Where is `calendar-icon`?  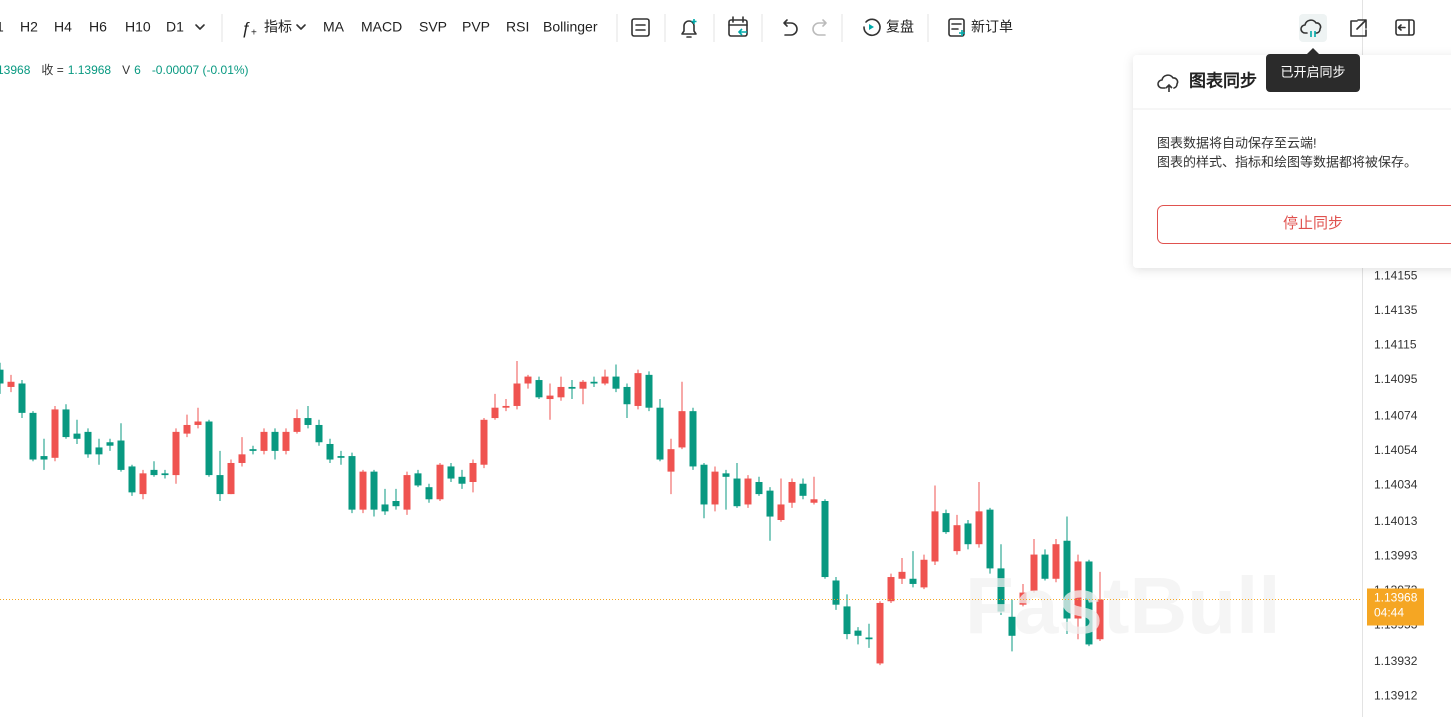 calendar-icon is located at coordinates (738, 26).